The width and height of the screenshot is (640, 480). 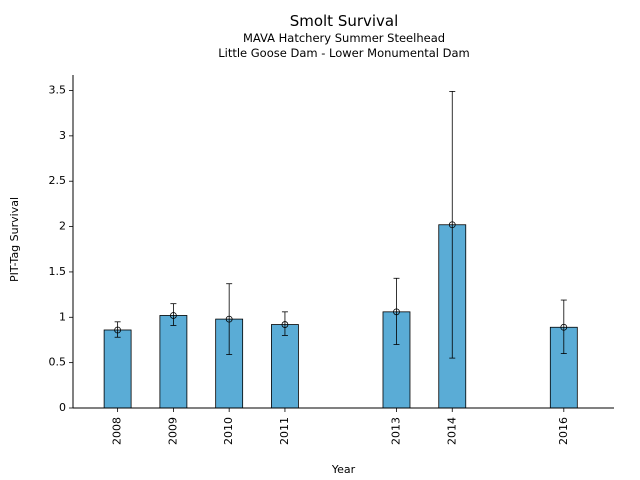 What do you see at coordinates (344, 21) in the screenshot?
I see `chart-title: Smolt Survival` at bounding box center [344, 21].